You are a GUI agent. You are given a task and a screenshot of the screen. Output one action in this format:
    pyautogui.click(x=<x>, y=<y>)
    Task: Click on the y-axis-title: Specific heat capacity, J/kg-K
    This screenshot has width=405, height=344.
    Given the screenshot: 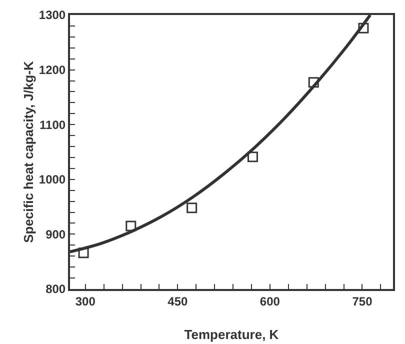 What is the action you would take?
    pyautogui.click(x=28, y=151)
    